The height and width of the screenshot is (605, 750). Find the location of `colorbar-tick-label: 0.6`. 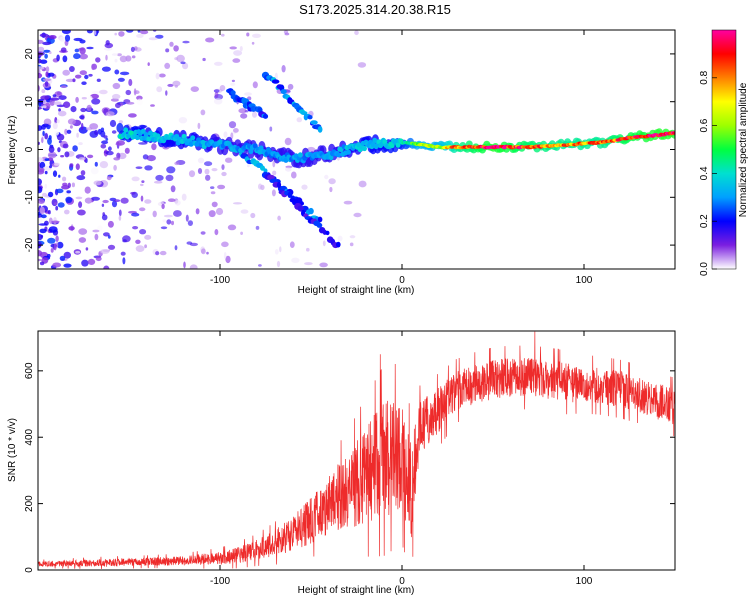

colorbar-tick-label: 0.6 is located at coordinates (704, 125).